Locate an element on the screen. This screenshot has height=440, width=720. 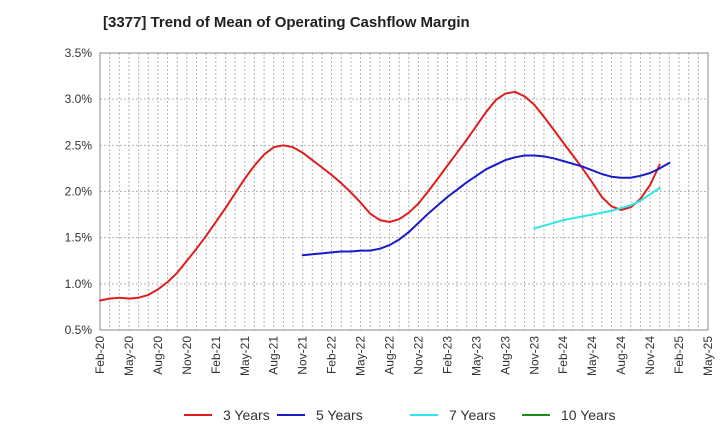
x-tick-label: May-23 is located at coordinates (476, 356).